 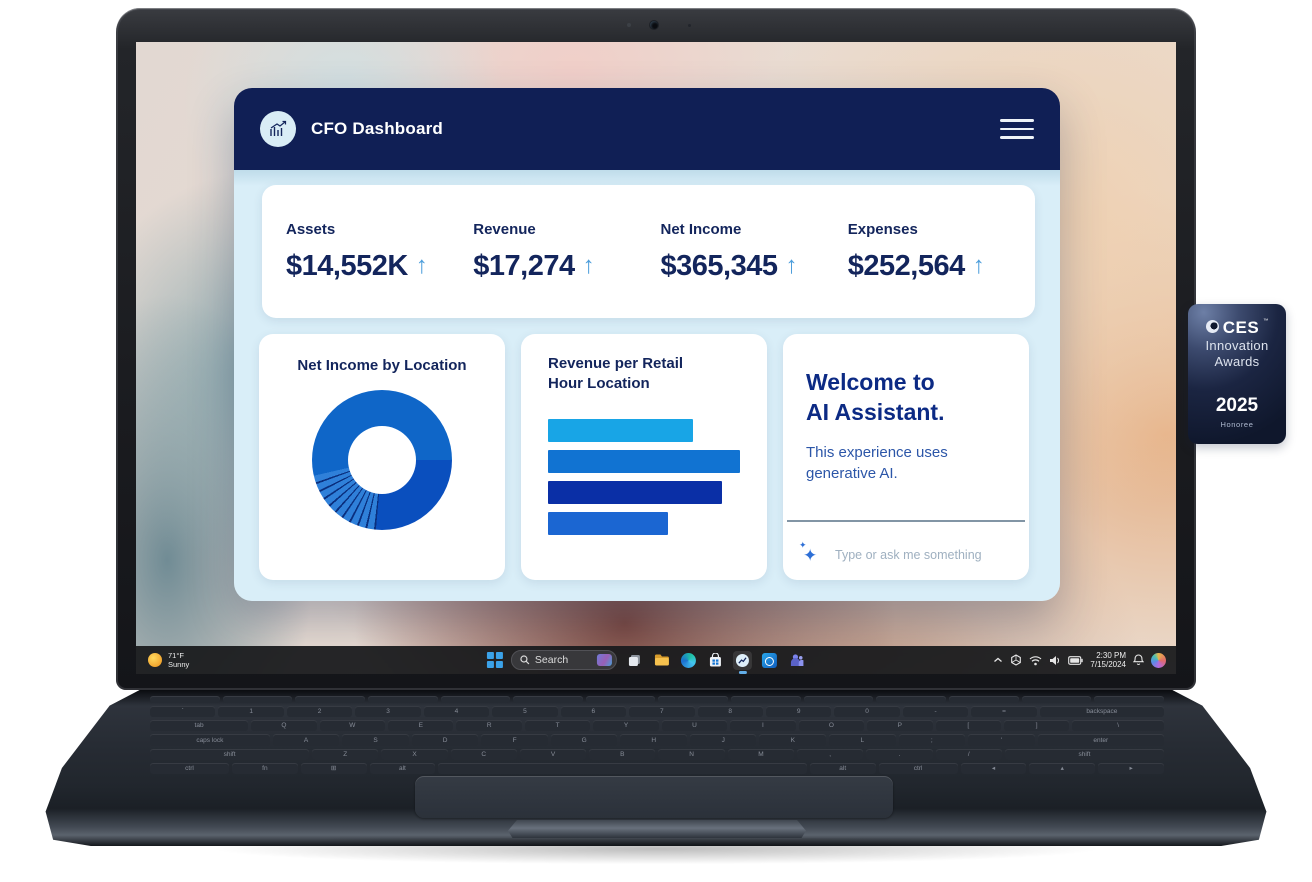 I want to click on teams-icon, so click(x=797, y=659).